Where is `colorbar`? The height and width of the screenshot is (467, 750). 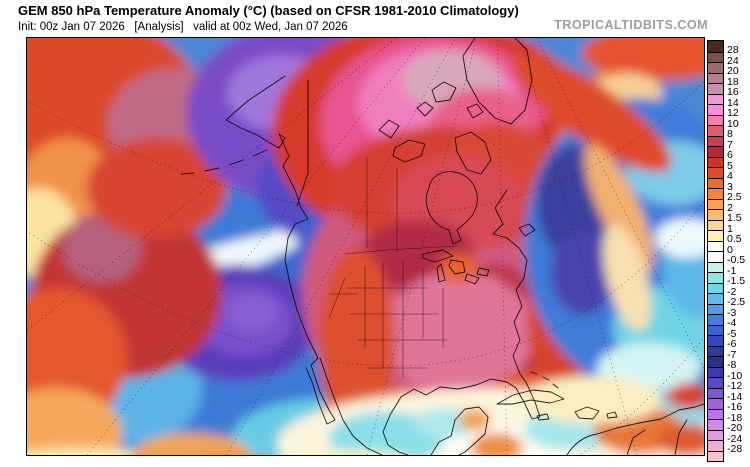
colorbar is located at coordinates (715, 251).